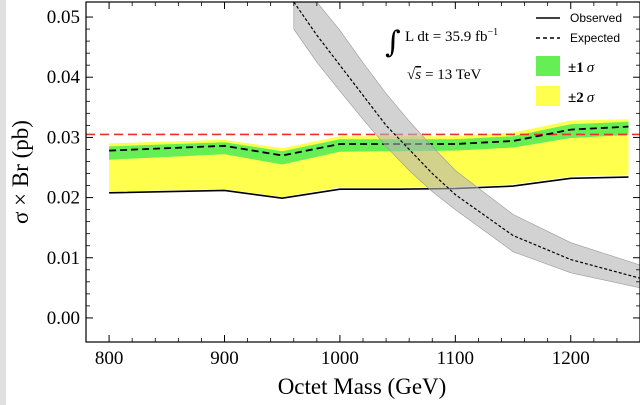  Describe the element at coordinates (571, 358) in the screenshot. I see `x-tick-label: 1200` at that location.